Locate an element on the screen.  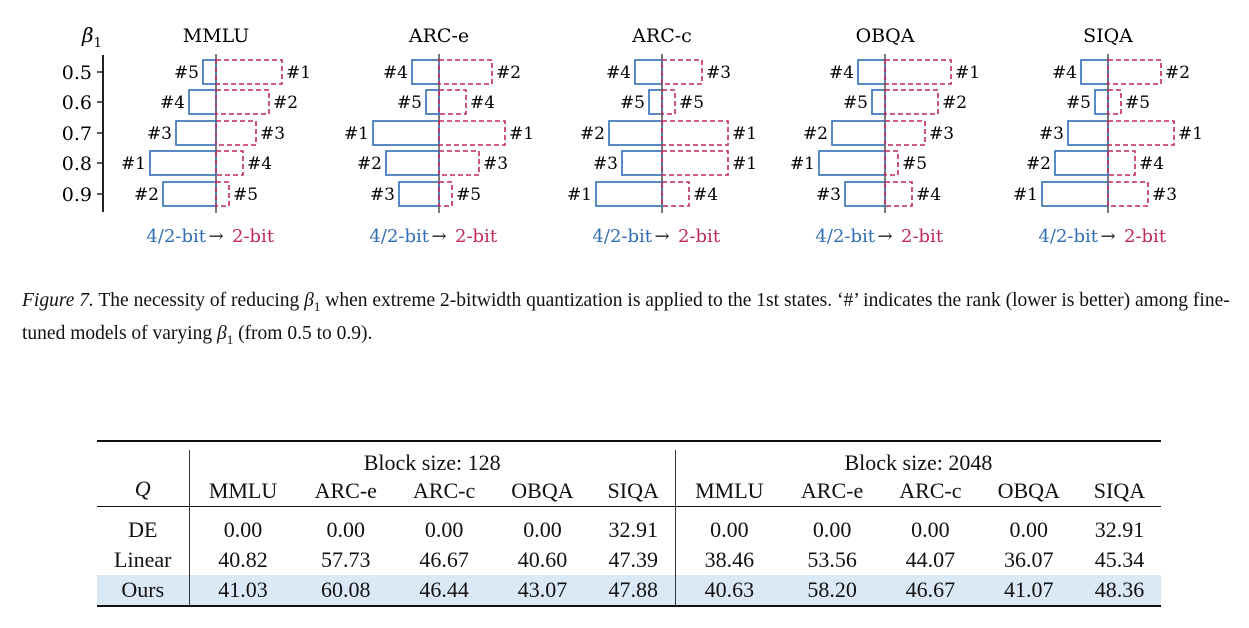
value-cell: 38.46 is located at coordinates (728, 560).